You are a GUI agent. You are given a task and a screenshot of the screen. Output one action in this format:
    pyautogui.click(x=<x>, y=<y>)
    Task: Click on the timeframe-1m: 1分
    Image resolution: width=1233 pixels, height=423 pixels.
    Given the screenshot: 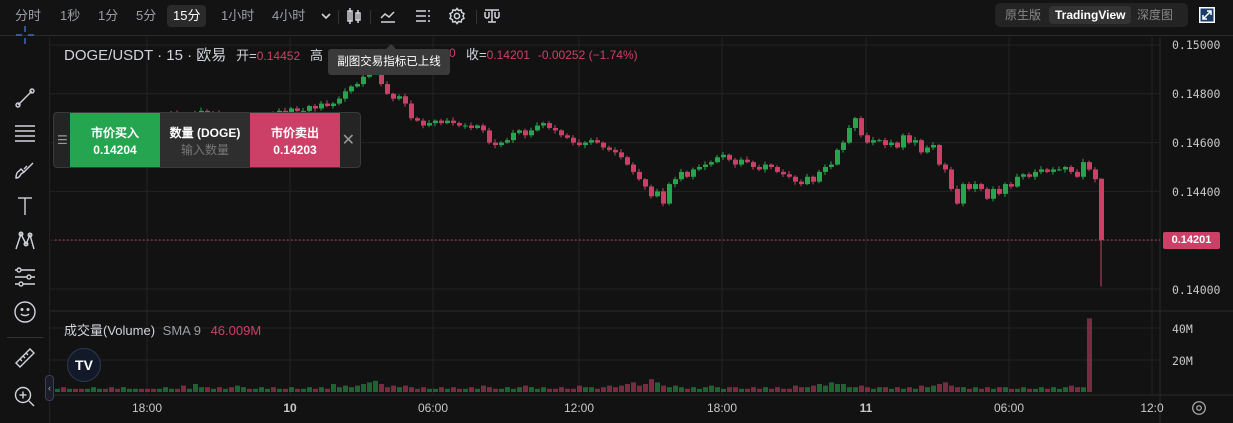 What is the action you would take?
    pyautogui.click(x=108, y=15)
    